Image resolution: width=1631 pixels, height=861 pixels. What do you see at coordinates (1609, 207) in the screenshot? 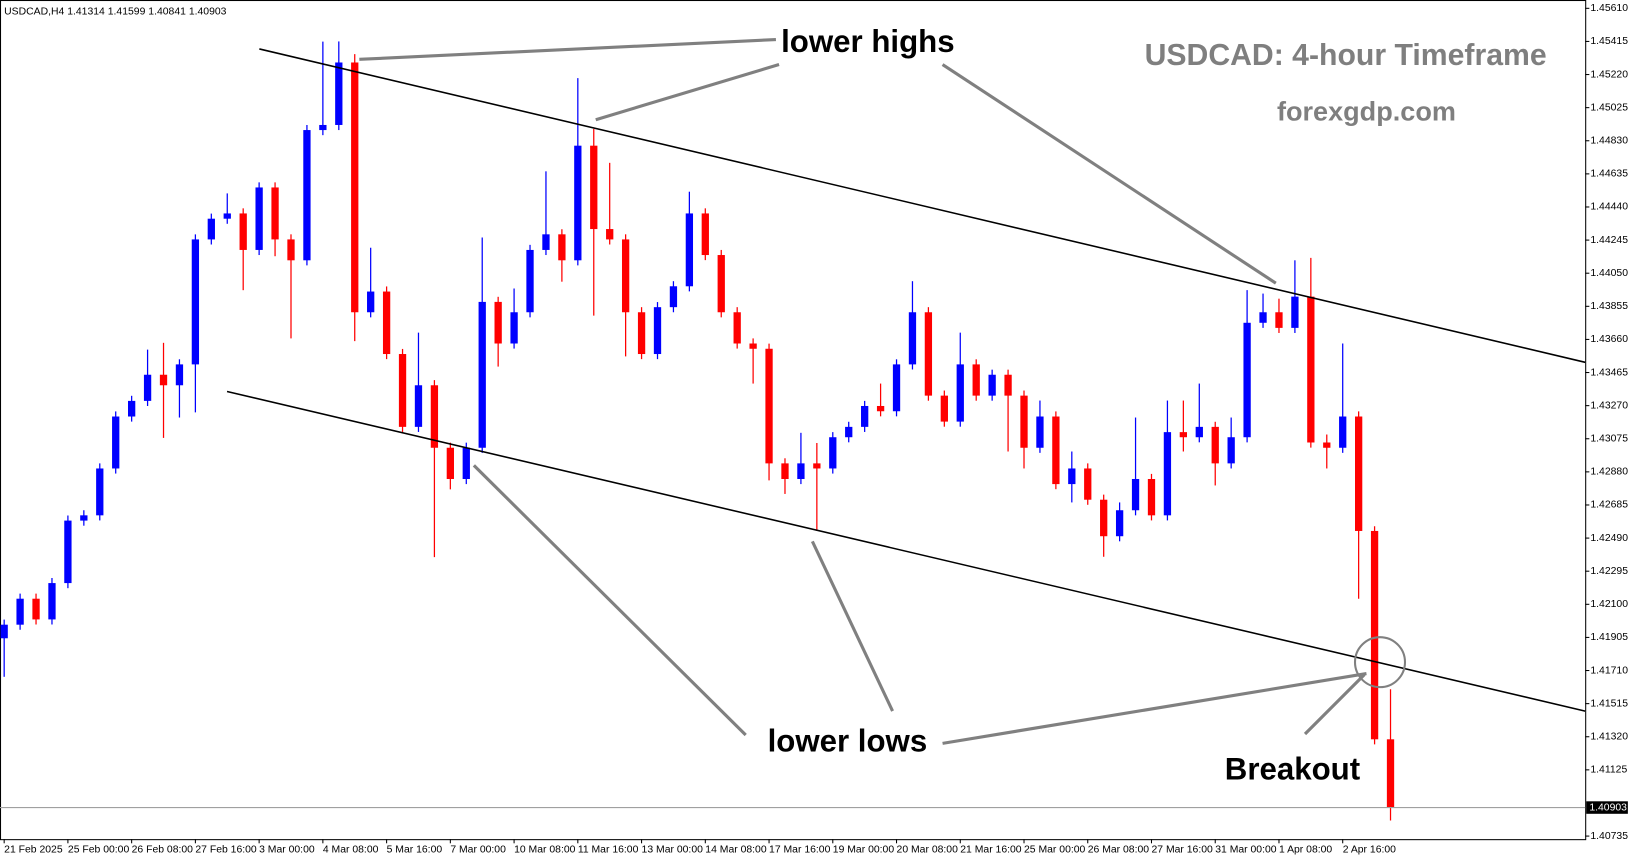
I see `y-tick-label: 1.44440` at bounding box center [1609, 207].